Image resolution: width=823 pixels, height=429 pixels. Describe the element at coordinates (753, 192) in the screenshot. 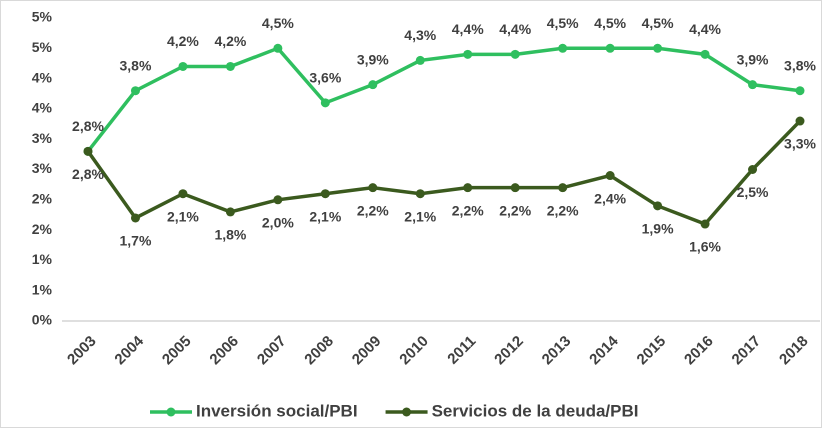

I see `data-label: 2,5%` at that location.